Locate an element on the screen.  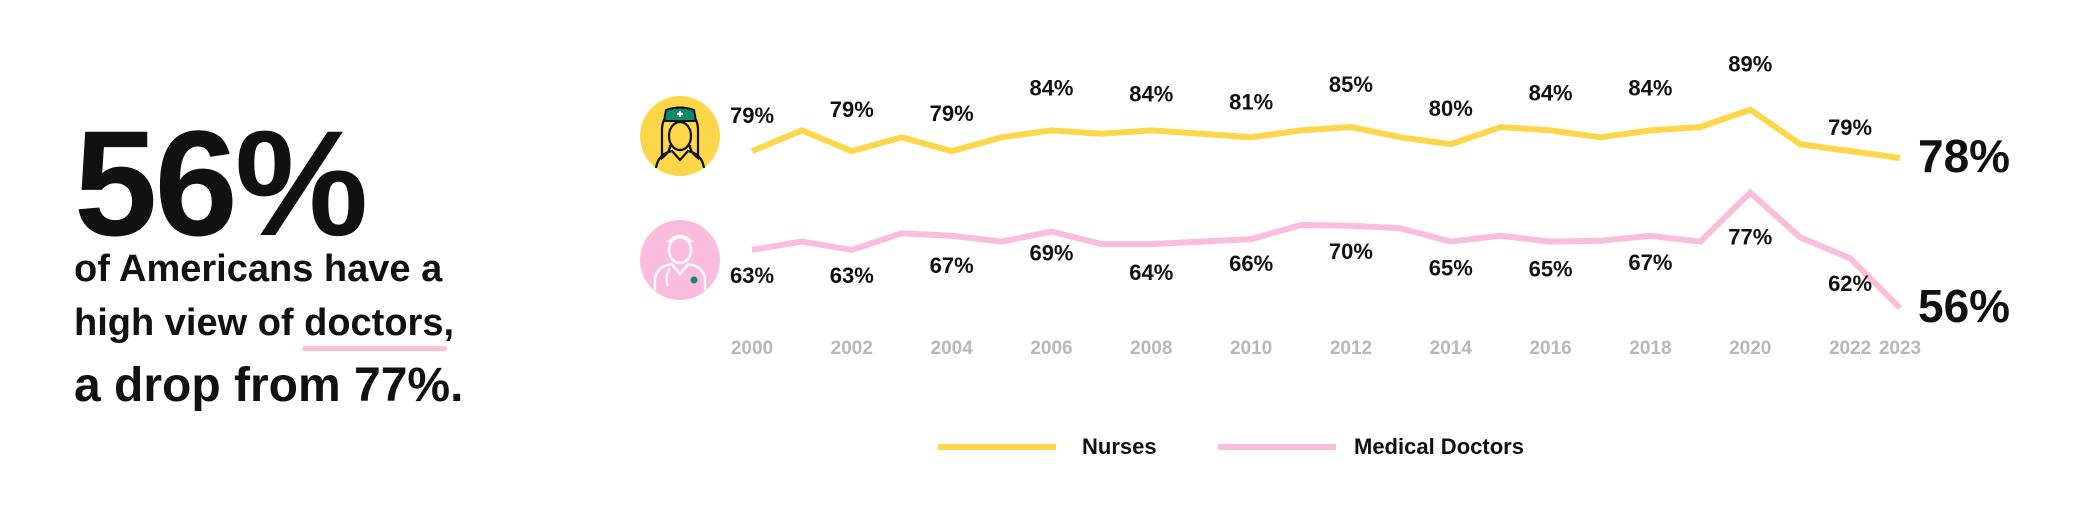
doctors-end-label: 56% is located at coordinates (1964, 306).